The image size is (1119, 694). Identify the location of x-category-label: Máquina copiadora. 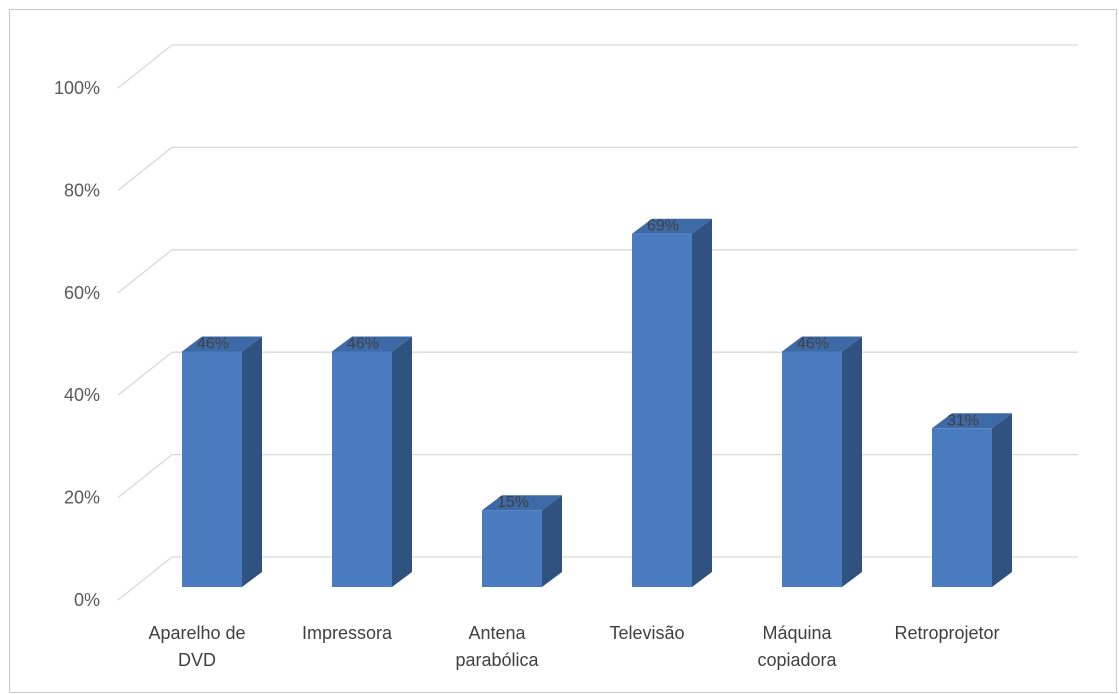
(797, 646).